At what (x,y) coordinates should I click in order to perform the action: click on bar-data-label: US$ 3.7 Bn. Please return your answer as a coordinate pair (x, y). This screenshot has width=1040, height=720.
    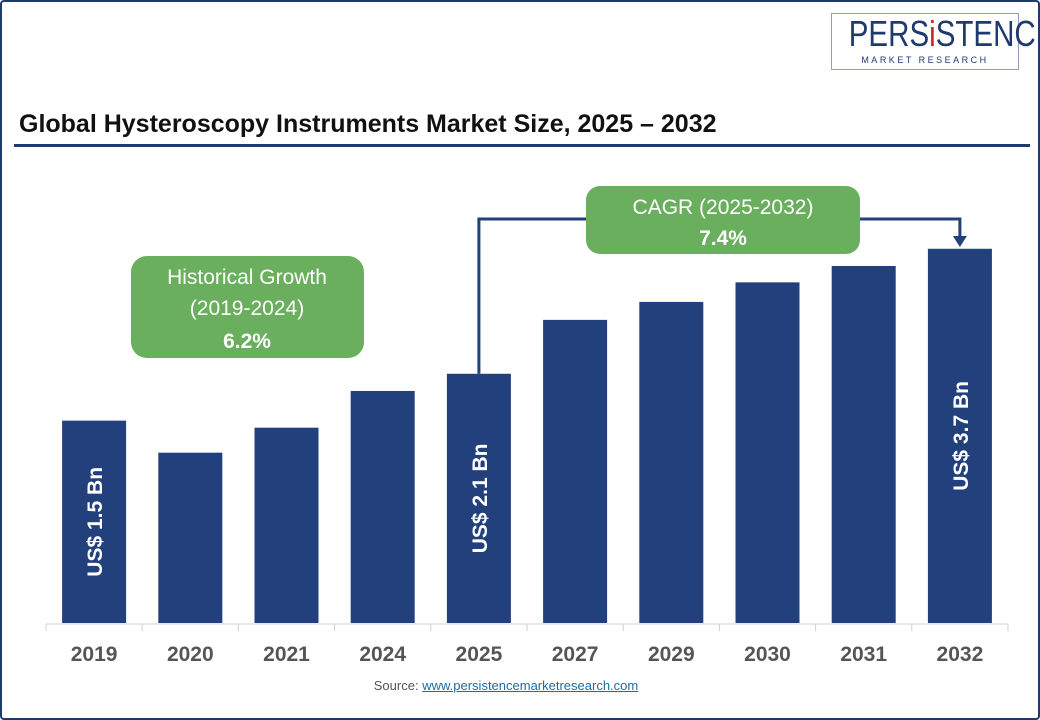
    Looking at the image, I should click on (961, 436).